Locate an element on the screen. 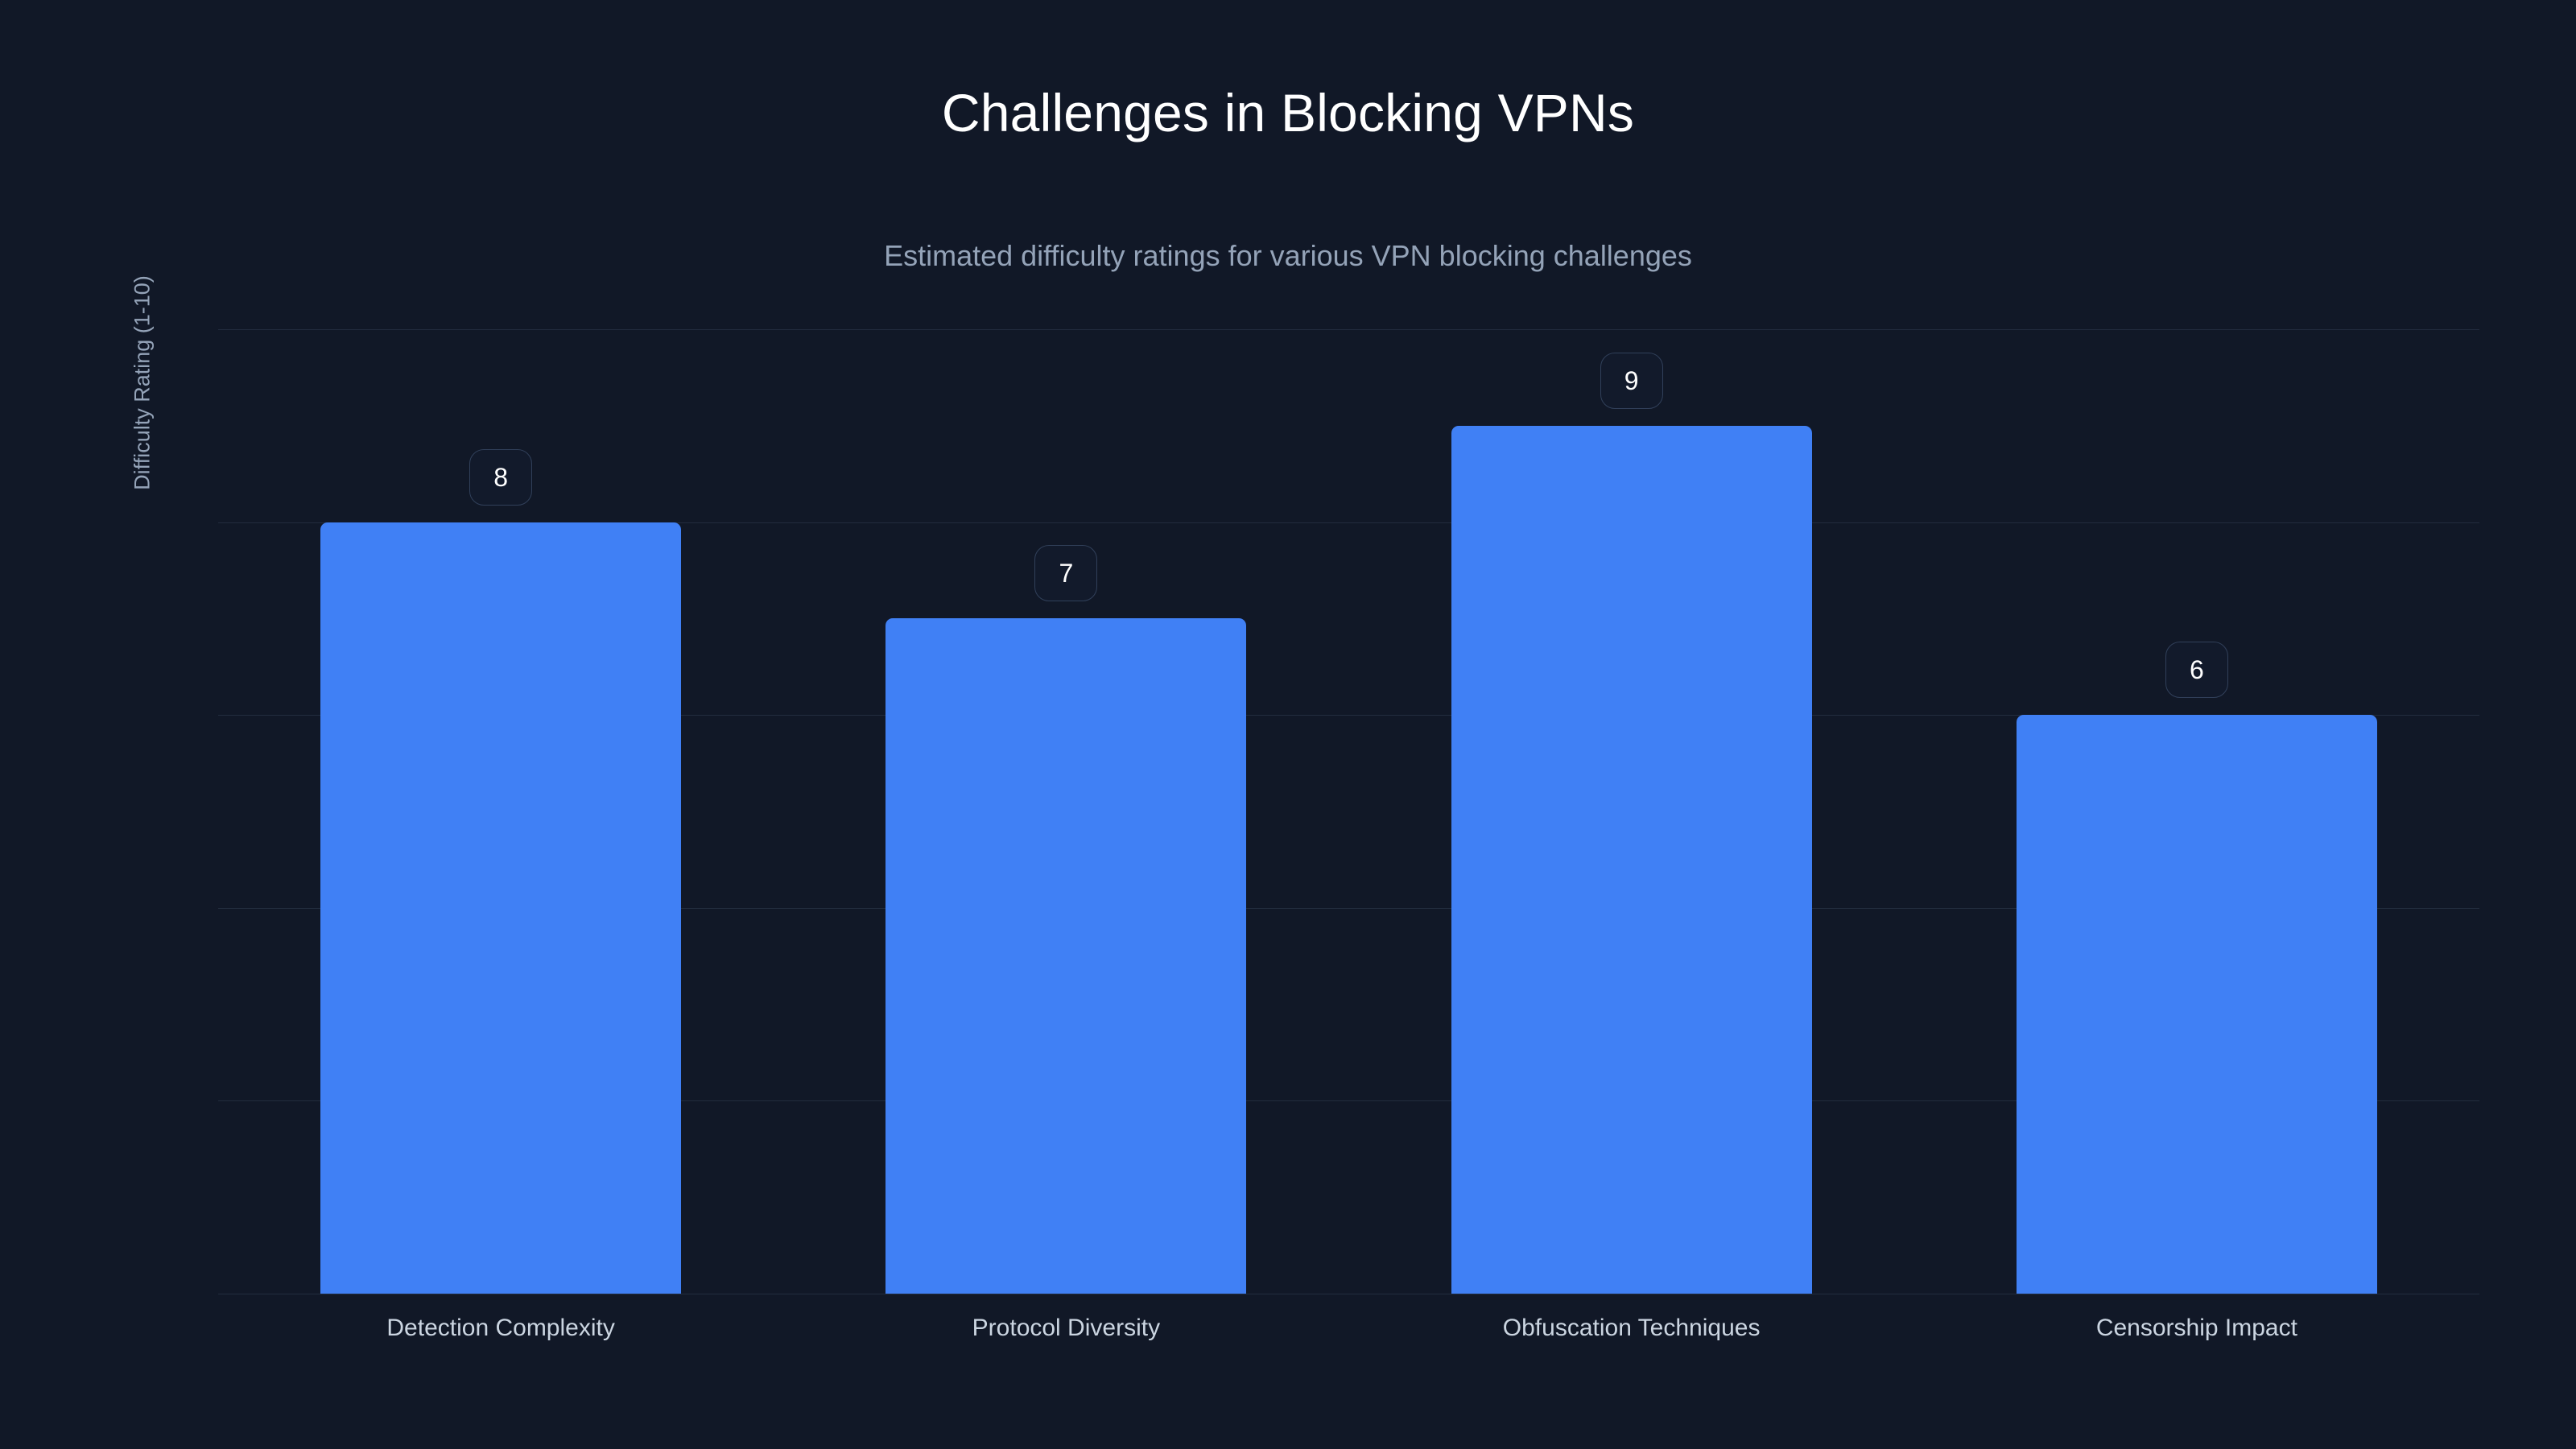 Image resolution: width=2576 pixels, height=1449 pixels. bar-value-badge: 8 is located at coordinates (501, 477).